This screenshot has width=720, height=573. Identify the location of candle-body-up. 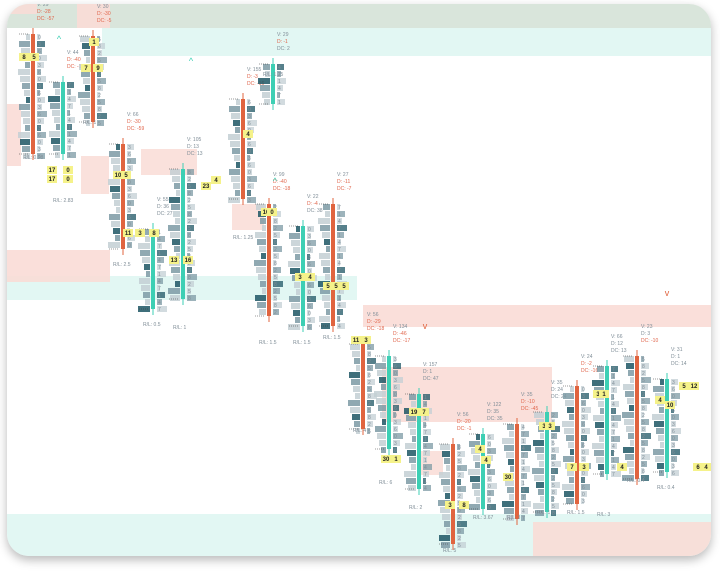
(63, 118).